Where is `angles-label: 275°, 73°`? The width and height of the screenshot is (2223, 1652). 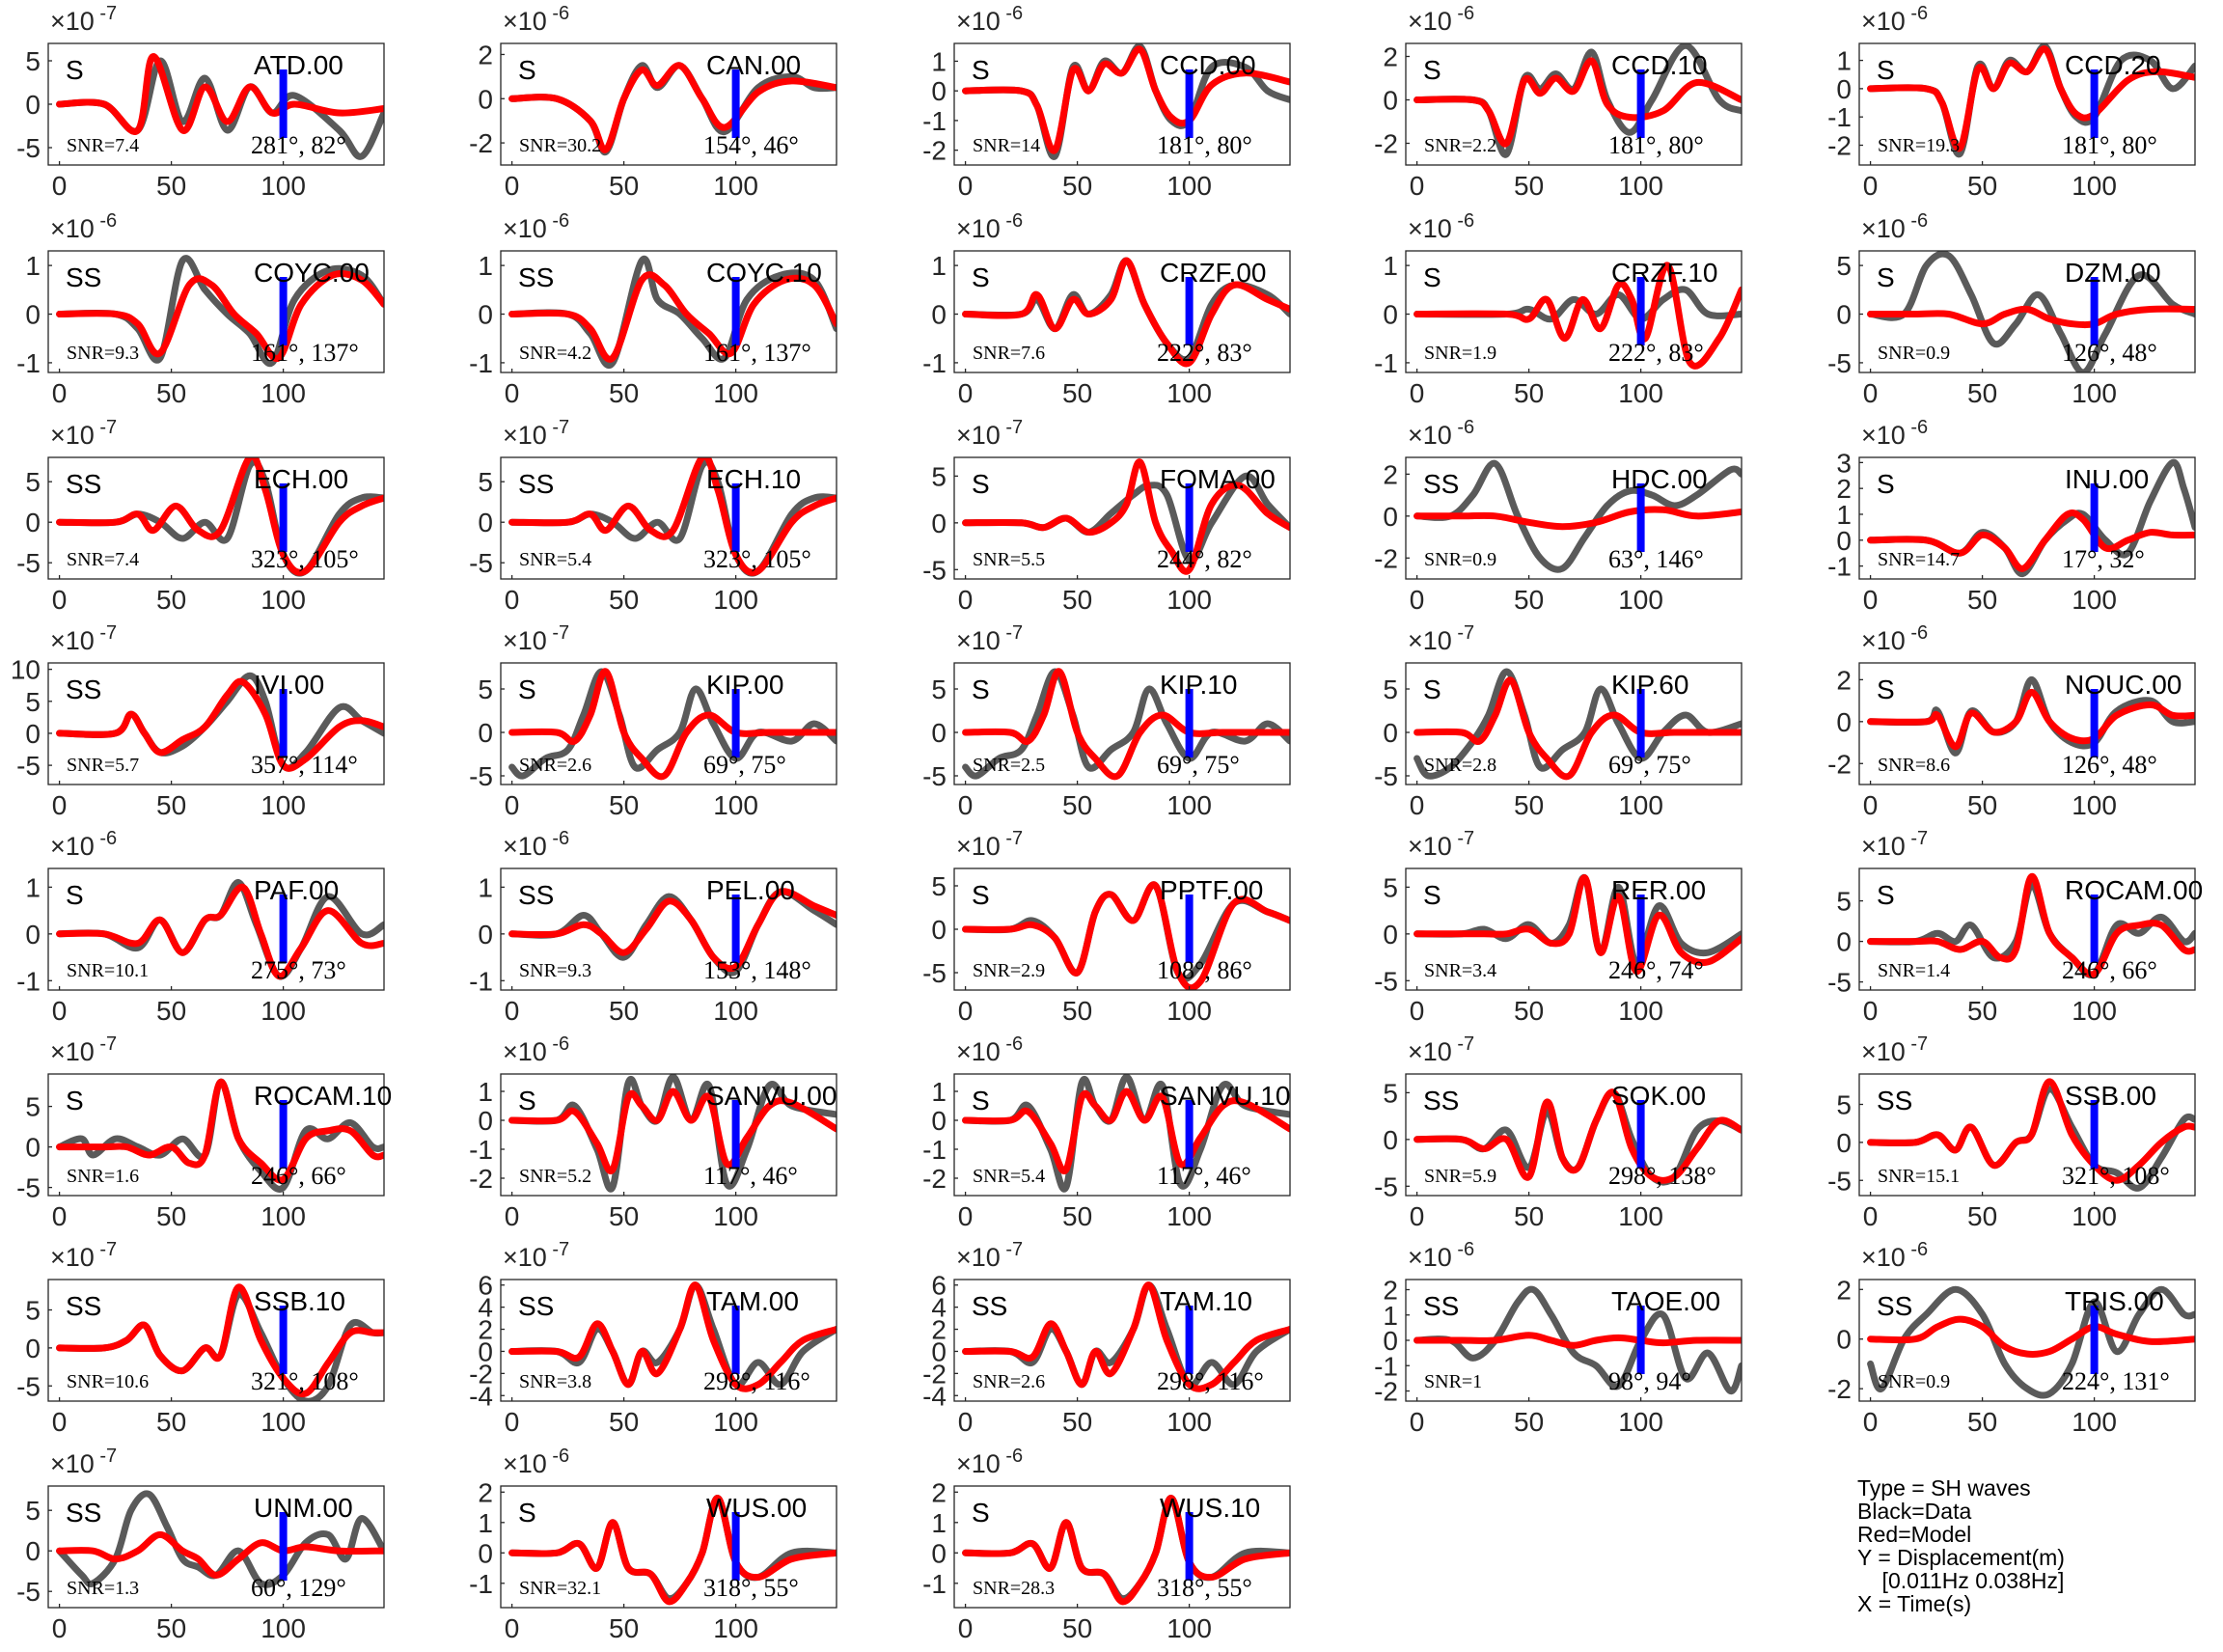 angles-label: 275°, 73° is located at coordinates (298, 970).